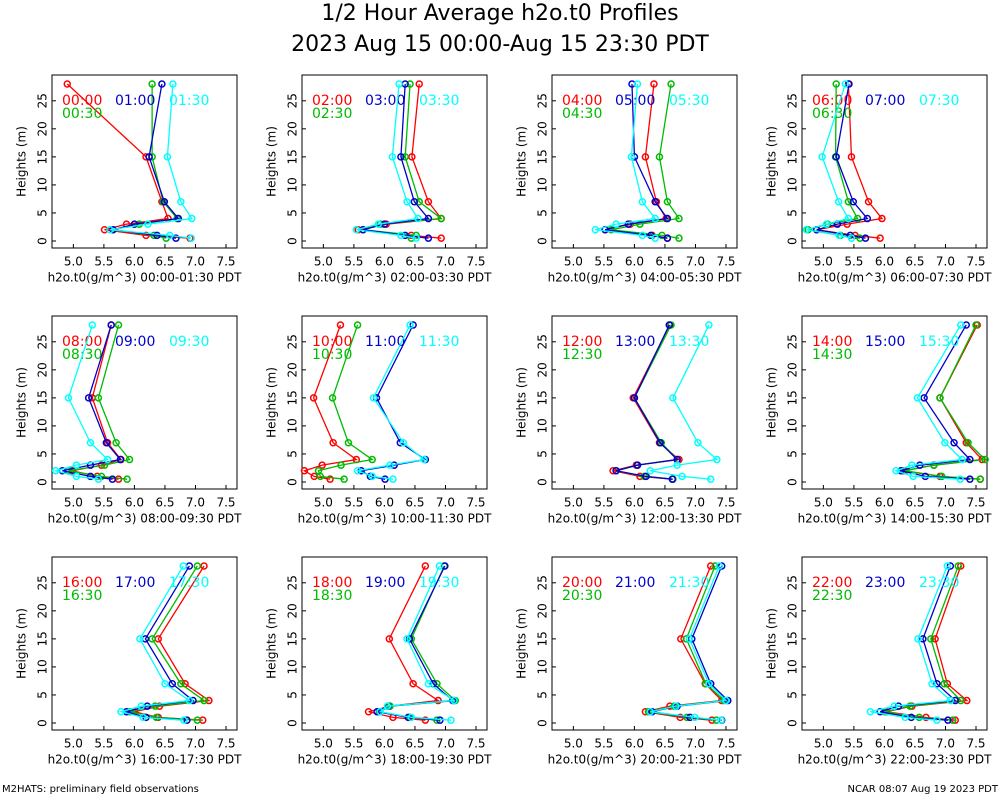  What do you see at coordinates (823, 744) in the screenshot?
I see `x-tick-label: 5.0` at bounding box center [823, 744].